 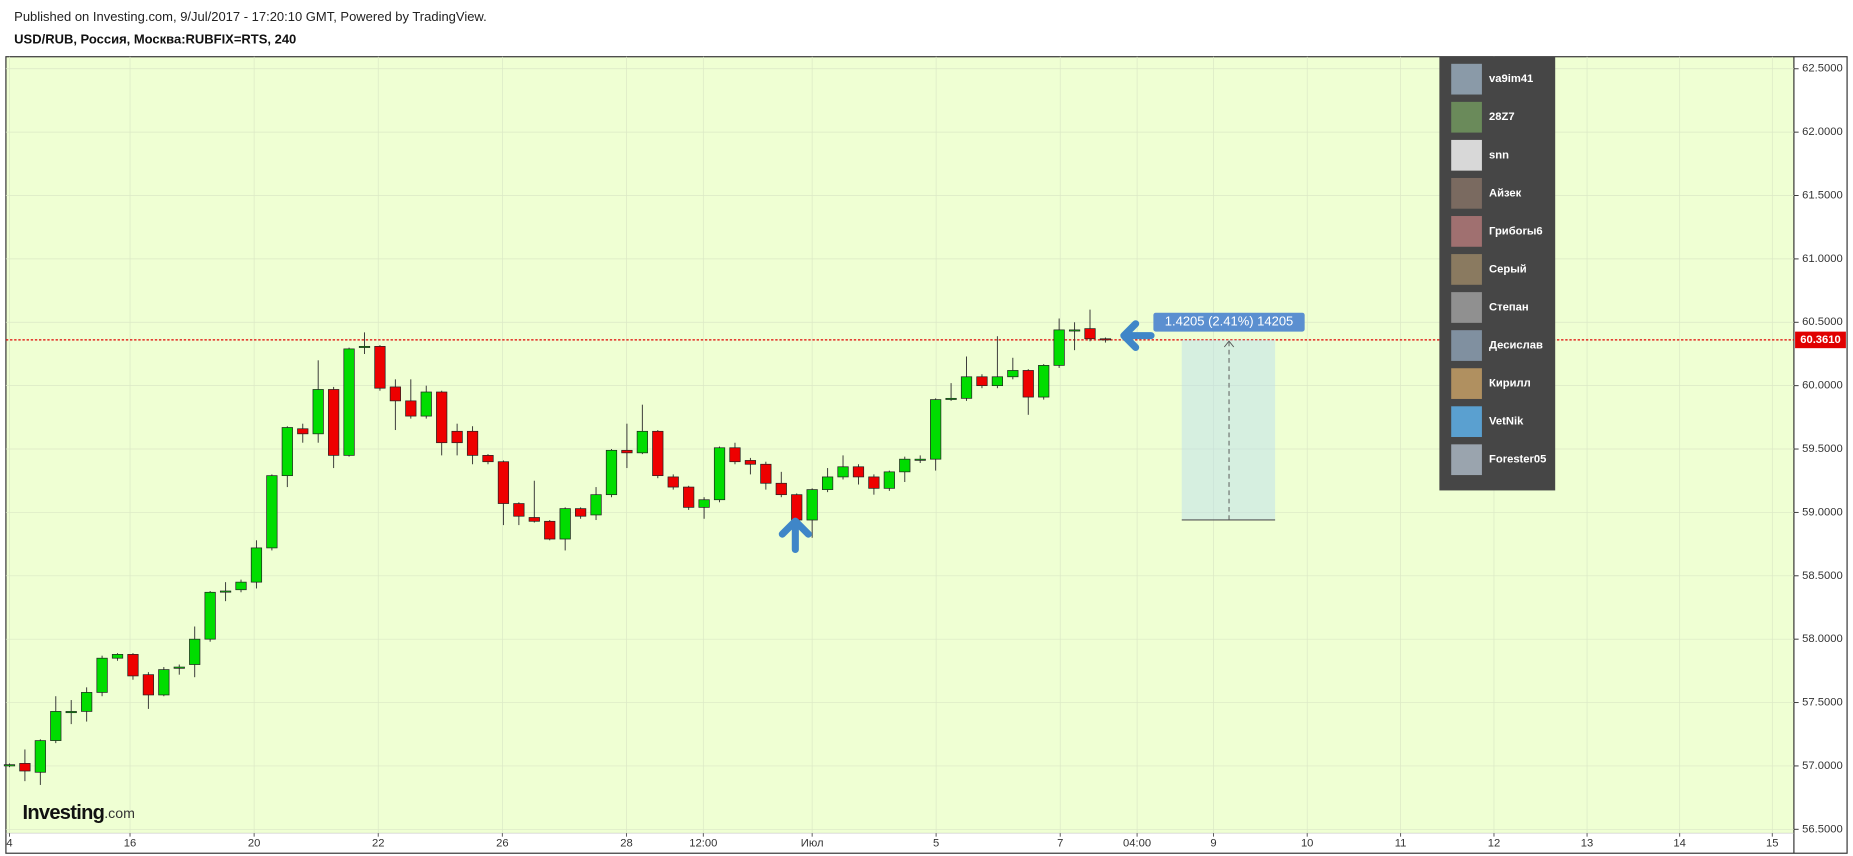 I want to click on x-tick-label: 9, so click(x=1213, y=844).